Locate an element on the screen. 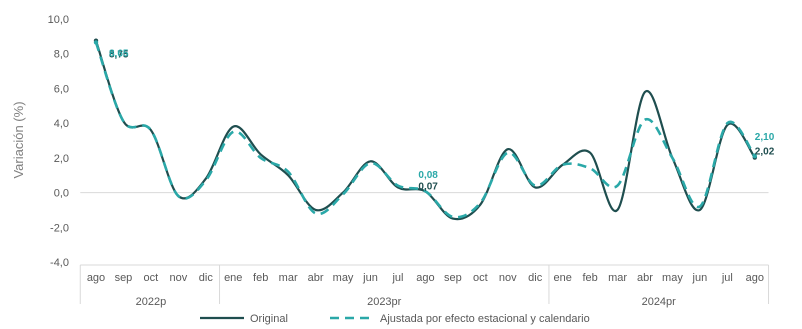  y-tick-label: -4,0 is located at coordinates (59, 263).